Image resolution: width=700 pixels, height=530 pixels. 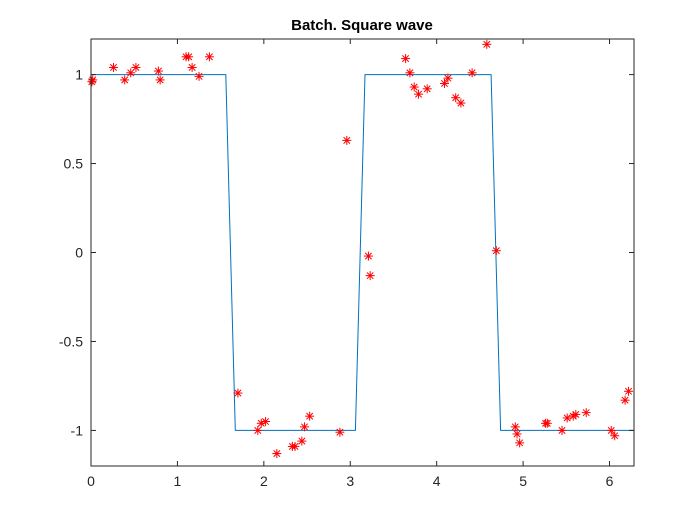 What do you see at coordinates (178, 481) in the screenshot?
I see `x-tick-label: 1` at bounding box center [178, 481].